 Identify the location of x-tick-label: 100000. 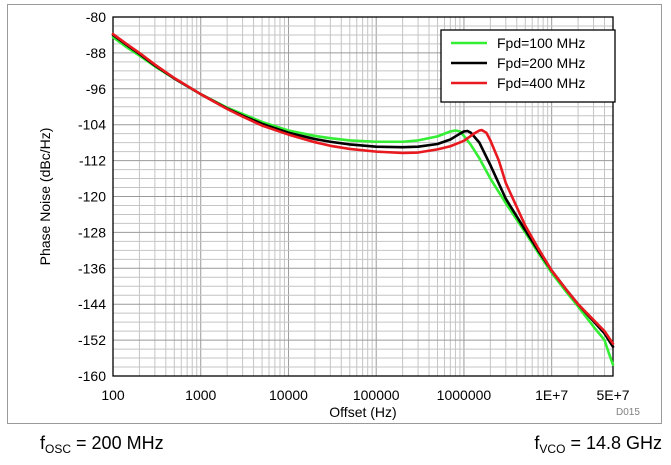
(376, 395).